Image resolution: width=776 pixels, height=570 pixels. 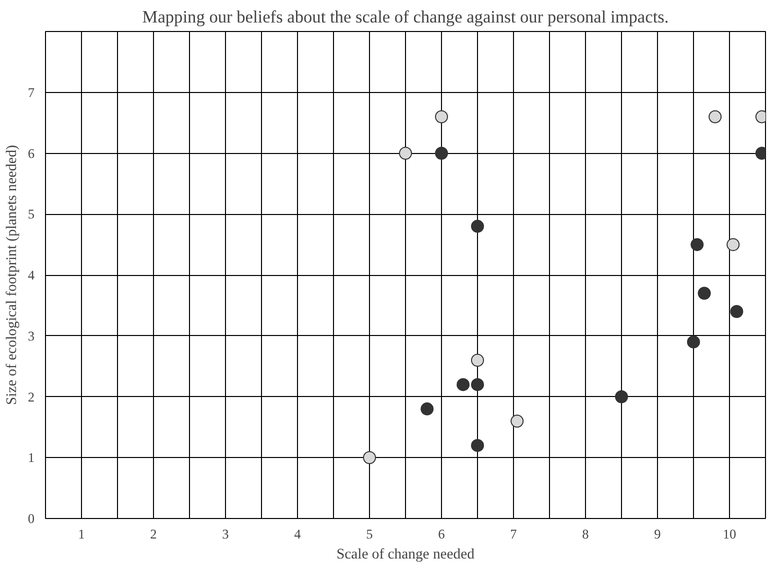 I want to click on x-tick-label: 6, so click(x=442, y=534).